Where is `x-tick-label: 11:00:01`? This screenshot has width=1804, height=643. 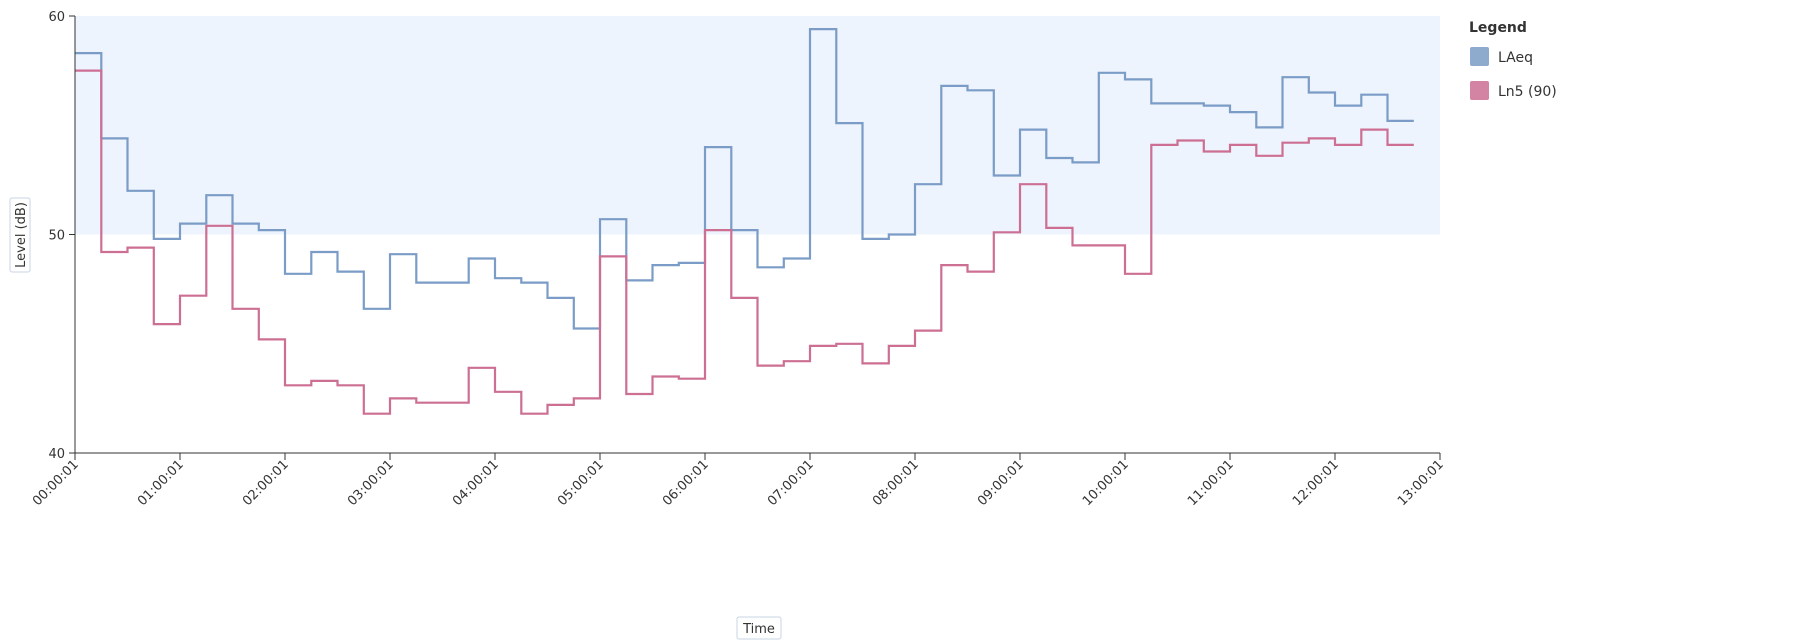 x-tick-label: 11:00:01 is located at coordinates (1211, 483).